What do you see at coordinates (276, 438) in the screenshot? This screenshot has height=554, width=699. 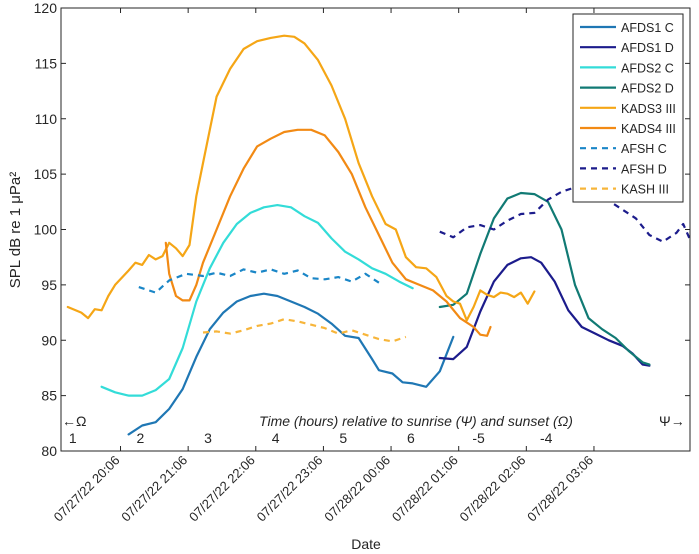 I see `hour-label: 4` at bounding box center [276, 438].